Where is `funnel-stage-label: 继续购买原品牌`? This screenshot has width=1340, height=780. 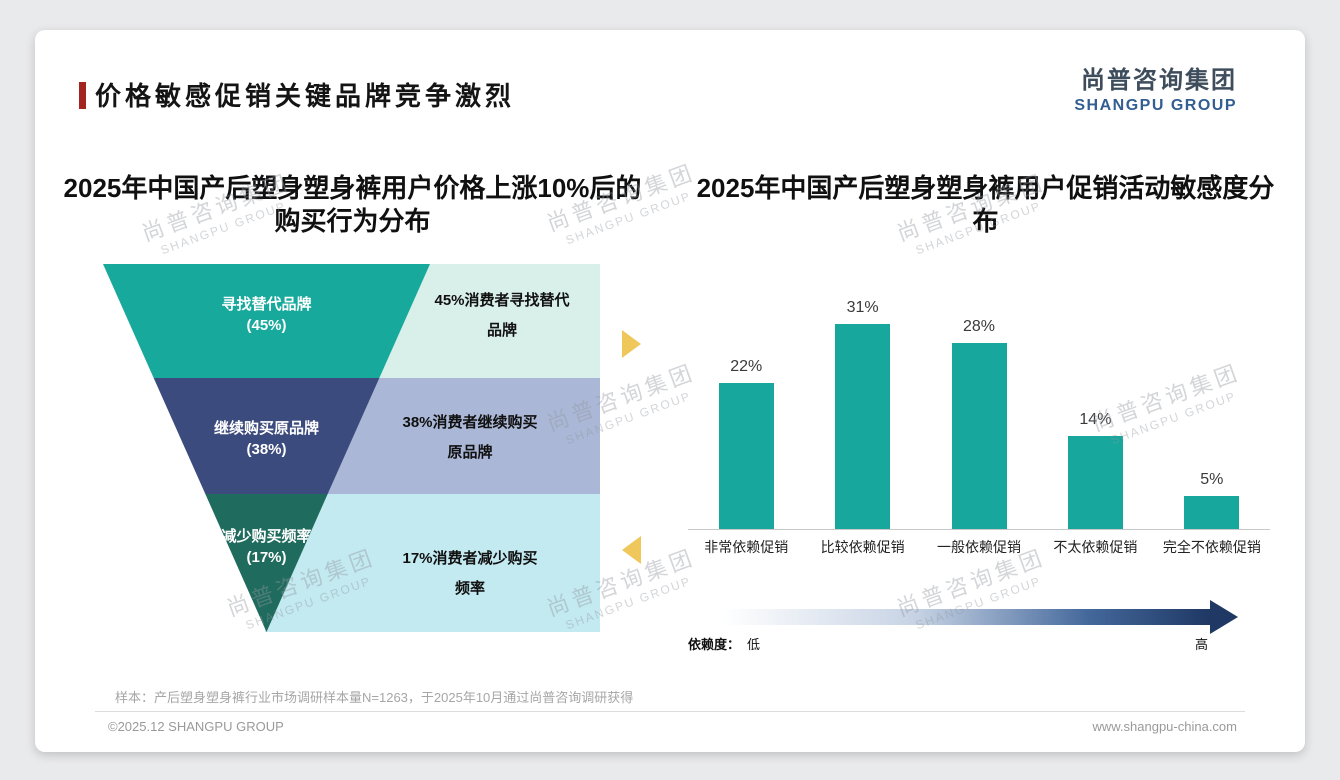
funnel-stage-label: 继续购买原品牌 is located at coordinates (266, 428).